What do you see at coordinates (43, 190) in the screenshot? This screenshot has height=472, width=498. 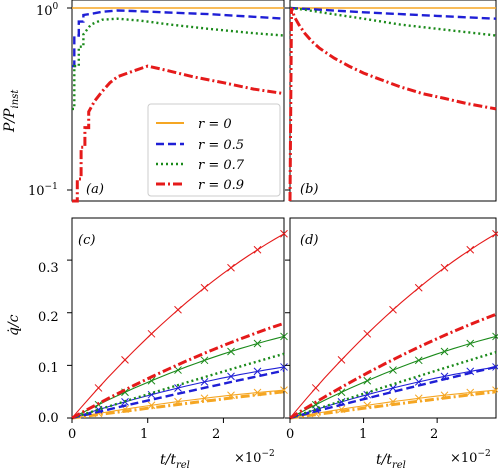 I see `ytick-label-1e-1: 10⁻¹` at bounding box center [43, 190].